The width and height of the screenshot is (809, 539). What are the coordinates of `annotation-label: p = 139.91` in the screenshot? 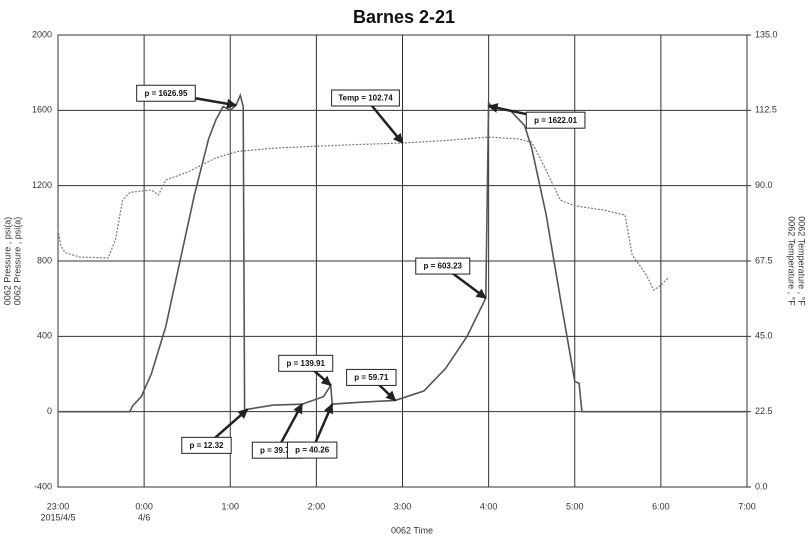 It's located at (305, 363).